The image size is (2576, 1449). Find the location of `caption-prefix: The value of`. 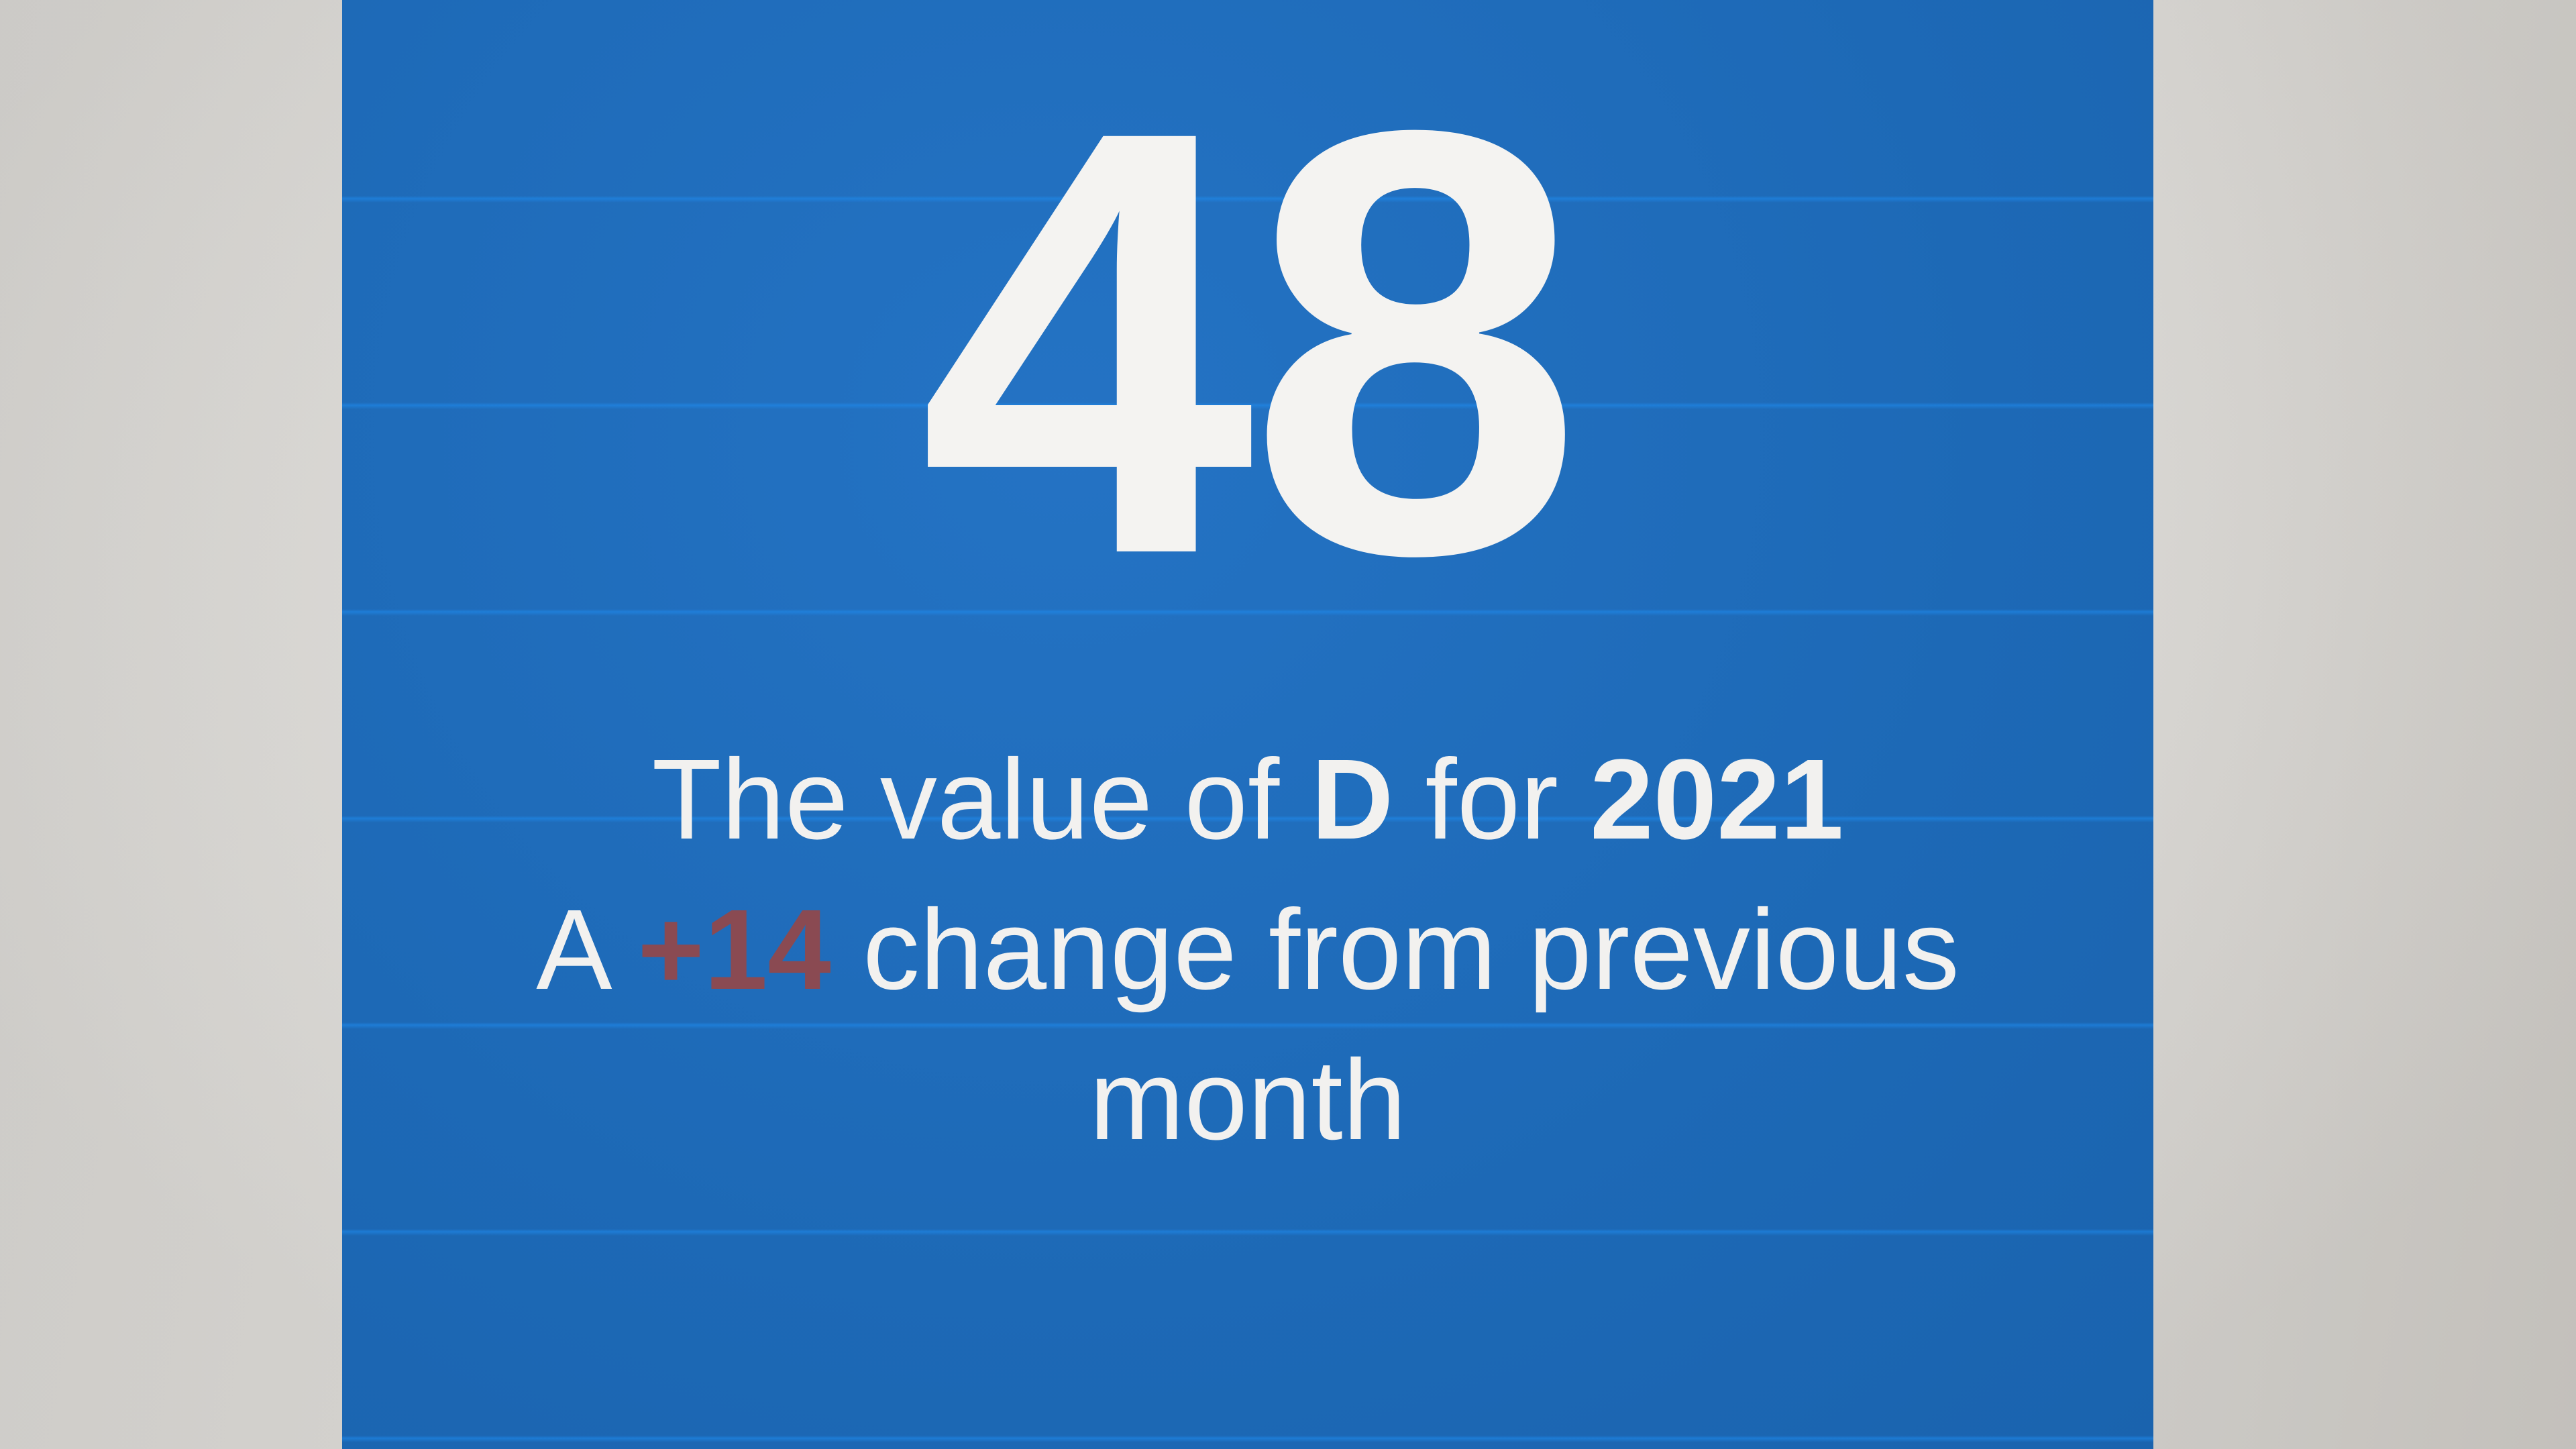

caption-prefix: The value of is located at coordinates (981, 799).